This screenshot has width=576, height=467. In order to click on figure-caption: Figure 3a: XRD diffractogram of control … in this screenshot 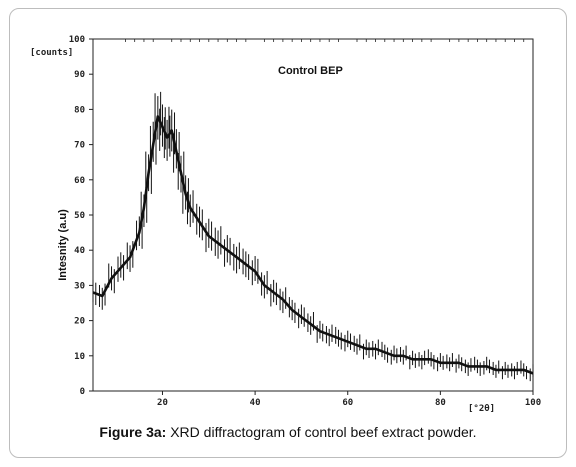, I will do `click(288, 432)`.